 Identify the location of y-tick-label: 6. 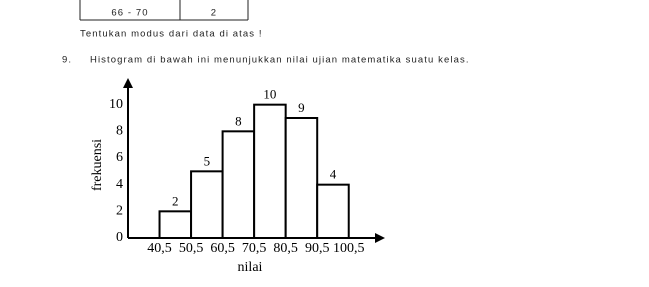
(119, 157).